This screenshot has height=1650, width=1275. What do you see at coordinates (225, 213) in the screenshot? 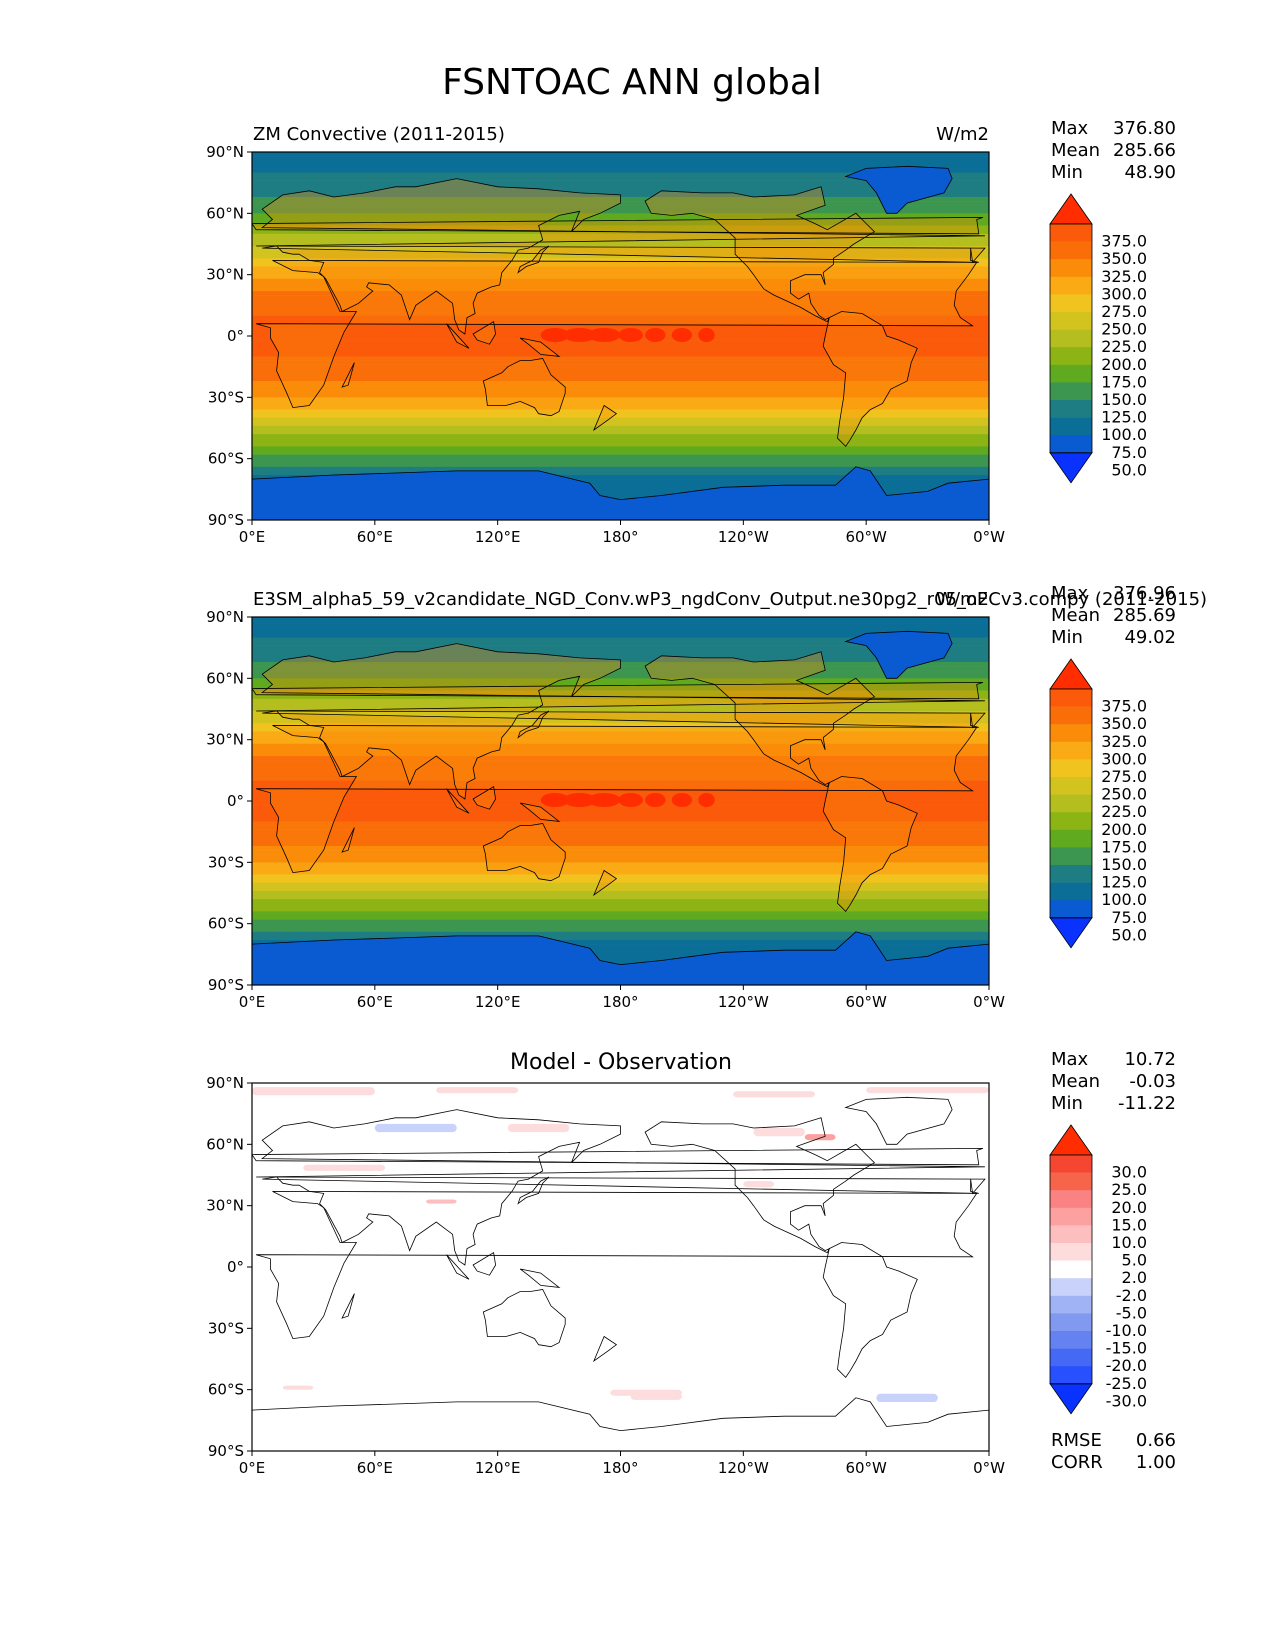
I see `lat-tick-label: 60°N` at bounding box center [225, 213].